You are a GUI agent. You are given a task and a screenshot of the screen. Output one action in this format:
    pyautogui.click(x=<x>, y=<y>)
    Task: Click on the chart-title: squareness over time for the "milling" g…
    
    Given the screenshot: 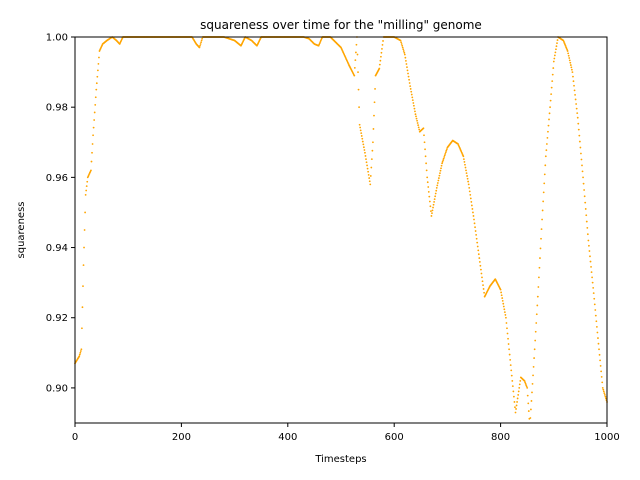 What is the action you would take?
    pyautogui.click(x=341, y=25)
    